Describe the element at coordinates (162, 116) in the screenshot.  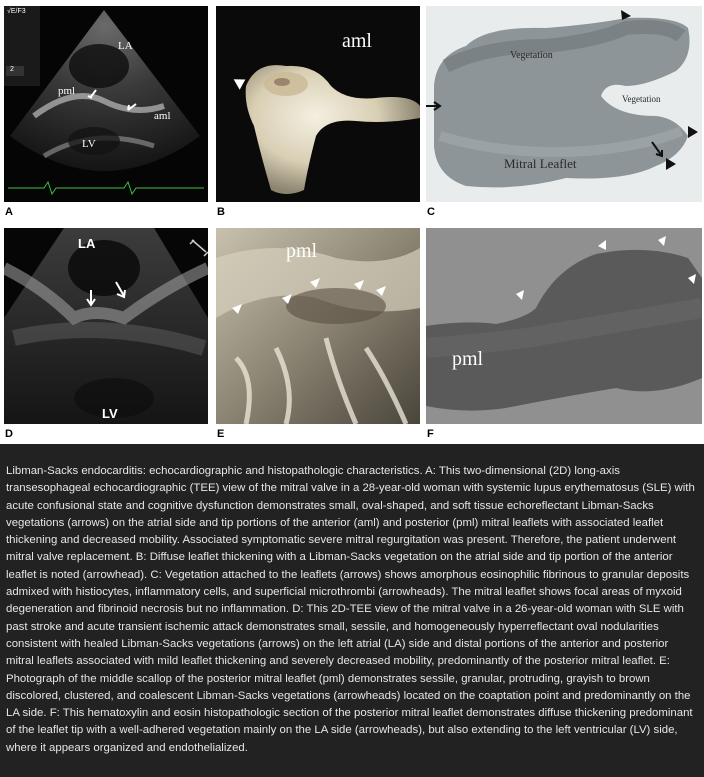
I see `panel-a-aml-label: aml` at that location.